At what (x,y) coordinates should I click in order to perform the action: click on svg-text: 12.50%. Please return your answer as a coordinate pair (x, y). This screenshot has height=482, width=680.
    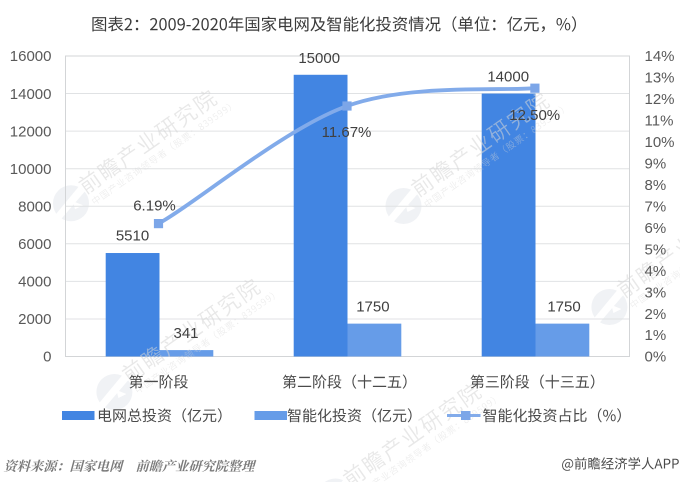
    Looking at the image, I should click on (534, 115).